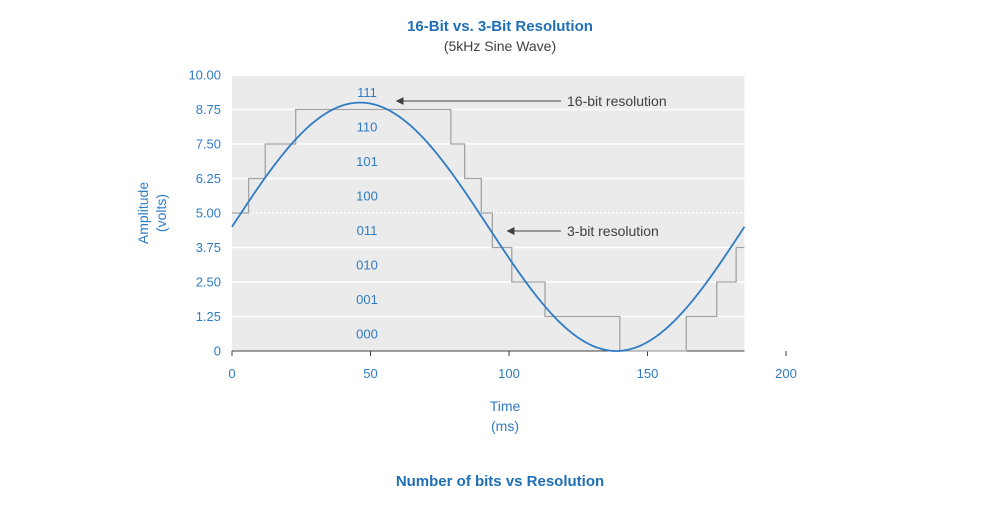 The image size is (1000, 514). Describe the element at coordinates (204, 75) in the screenshot. I see `y-tick-label-10.00: 10.00` at that location.